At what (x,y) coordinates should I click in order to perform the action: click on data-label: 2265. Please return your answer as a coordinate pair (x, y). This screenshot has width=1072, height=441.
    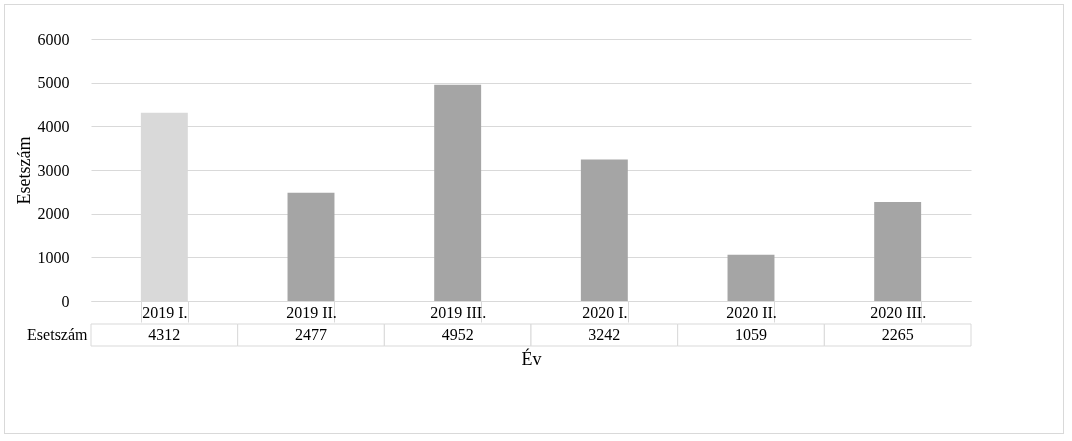
    Looking at the image, I should click on (897, 334).